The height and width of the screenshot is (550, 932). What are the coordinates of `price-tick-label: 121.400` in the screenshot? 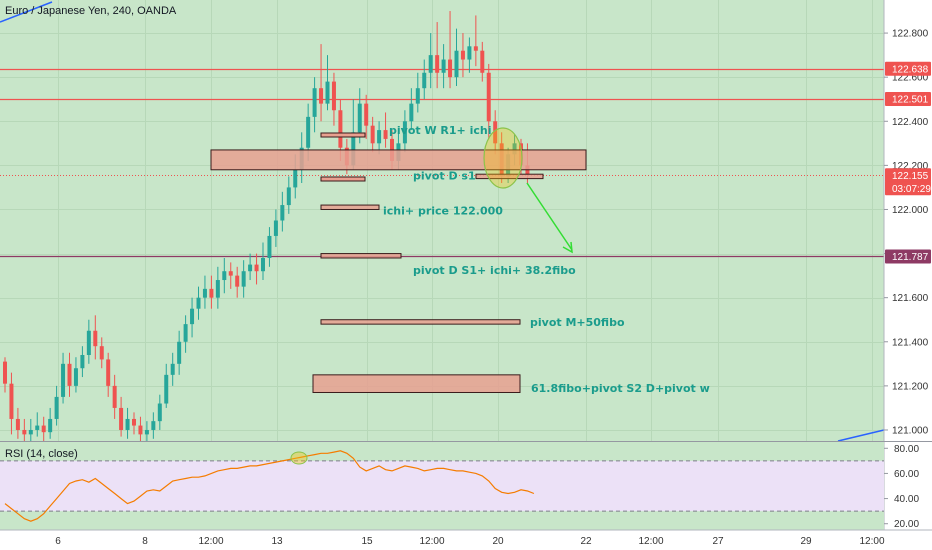 It's located at (910, 342).